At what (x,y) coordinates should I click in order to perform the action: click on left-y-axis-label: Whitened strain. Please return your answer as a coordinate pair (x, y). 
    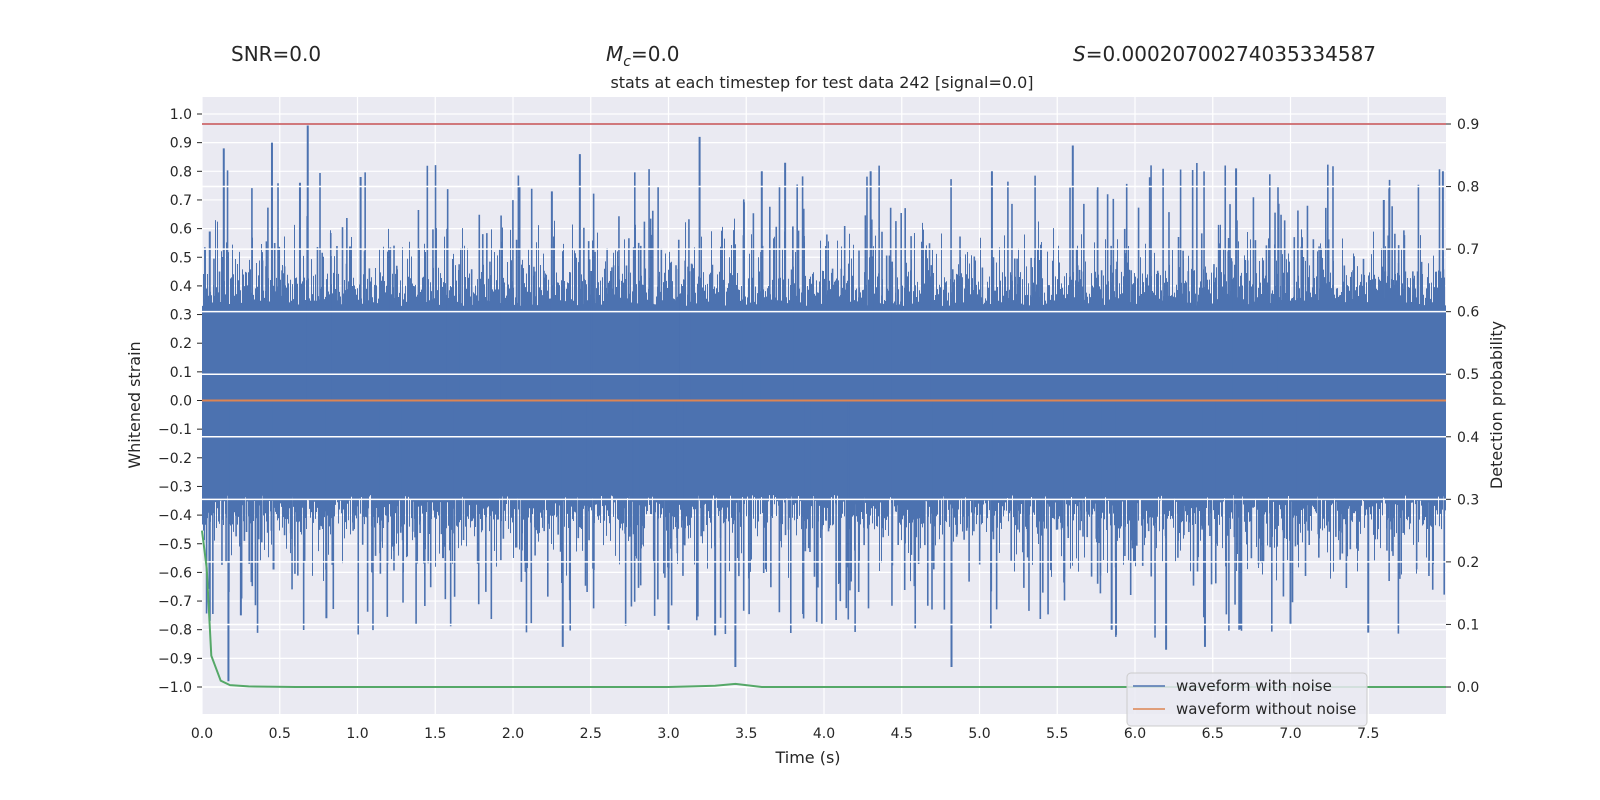
    Looking at the image, I should click on (134, 404).